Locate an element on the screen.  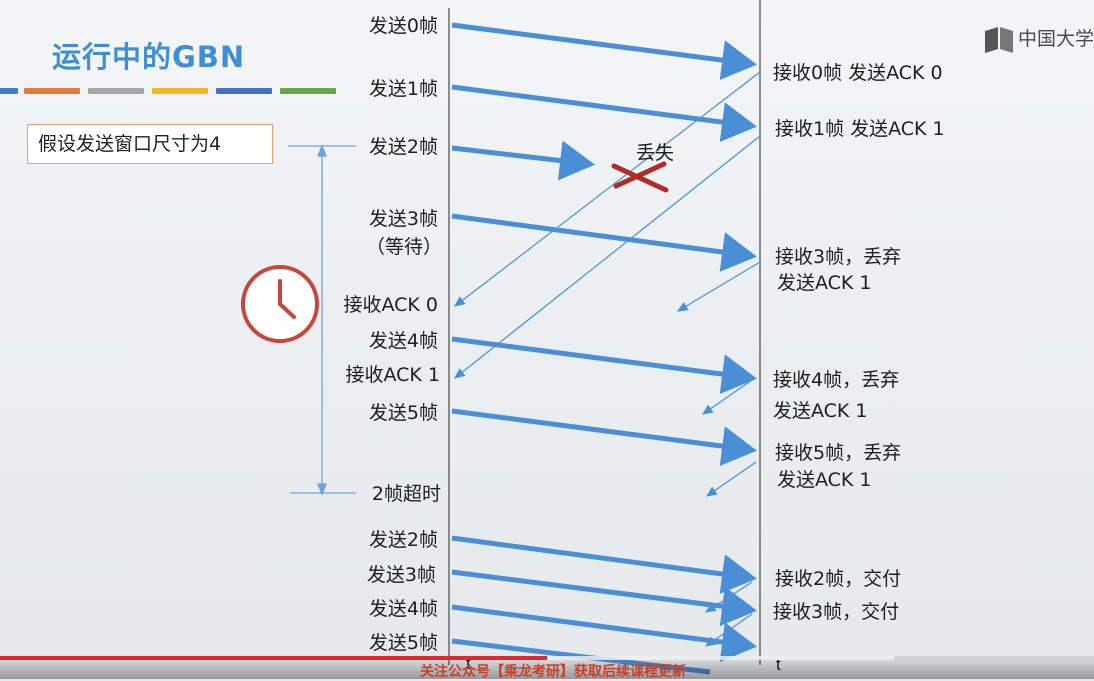
window-size-note: 假设发送窗口尺寸为4 is located at coordinates (150, 144).